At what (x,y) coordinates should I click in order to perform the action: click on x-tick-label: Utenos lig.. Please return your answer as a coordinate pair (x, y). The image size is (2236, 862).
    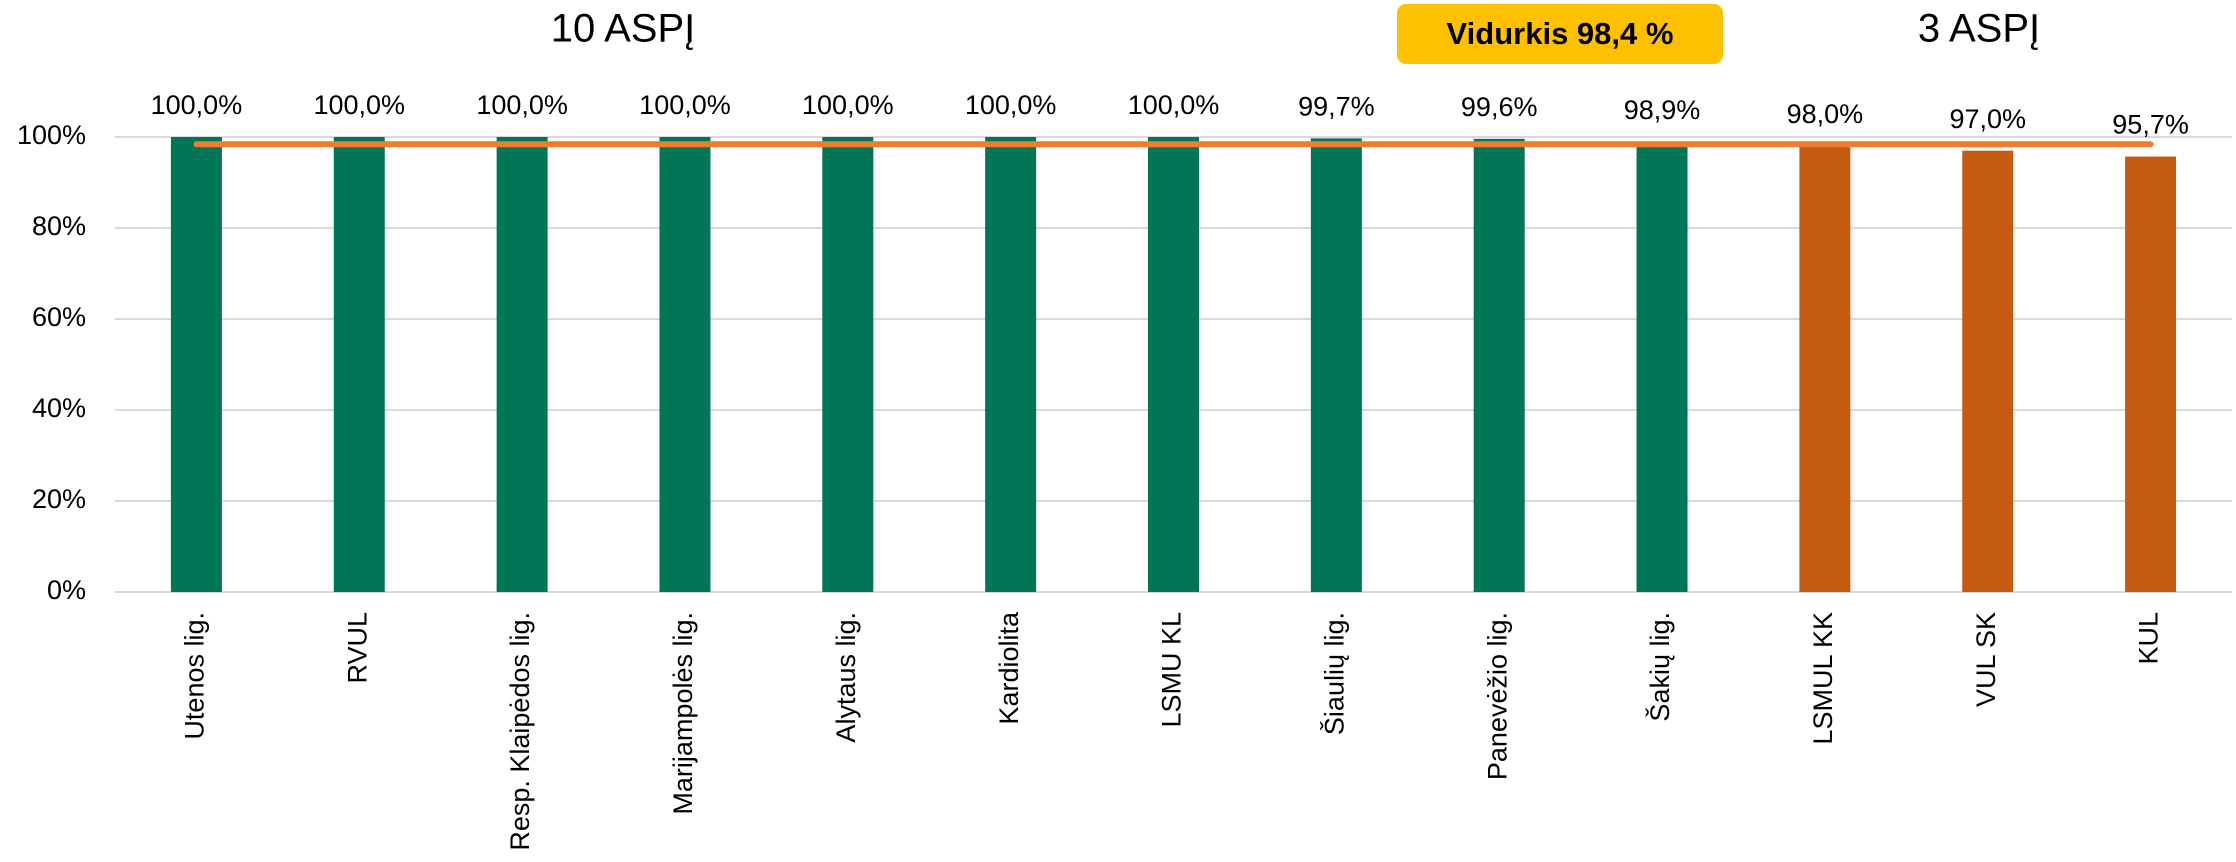
    Looking at the image, I should click on (195, 676).